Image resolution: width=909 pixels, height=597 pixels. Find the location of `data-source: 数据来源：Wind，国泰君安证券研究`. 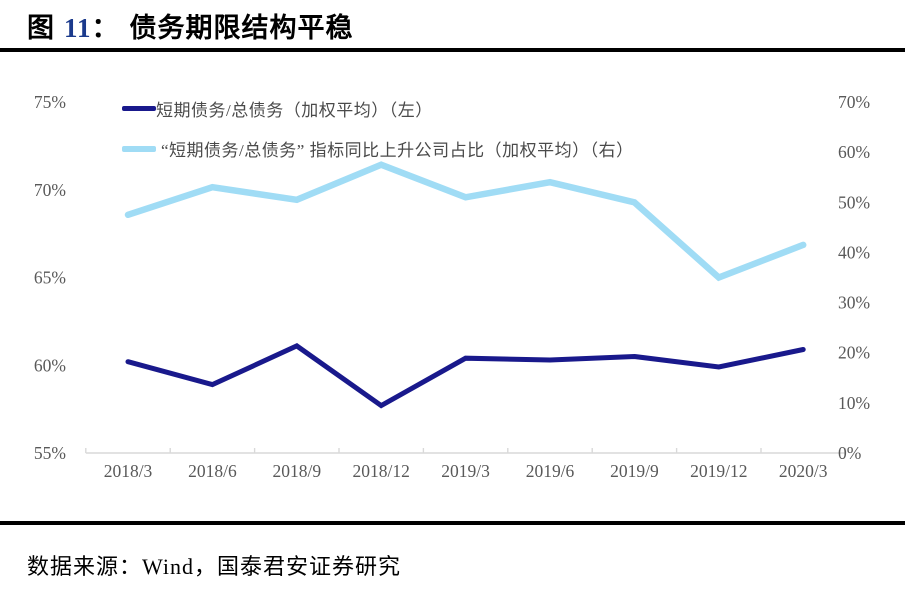

data-source: 数据来源：Wind，国泰君安证券研究 is located at coordinates (214, 566).